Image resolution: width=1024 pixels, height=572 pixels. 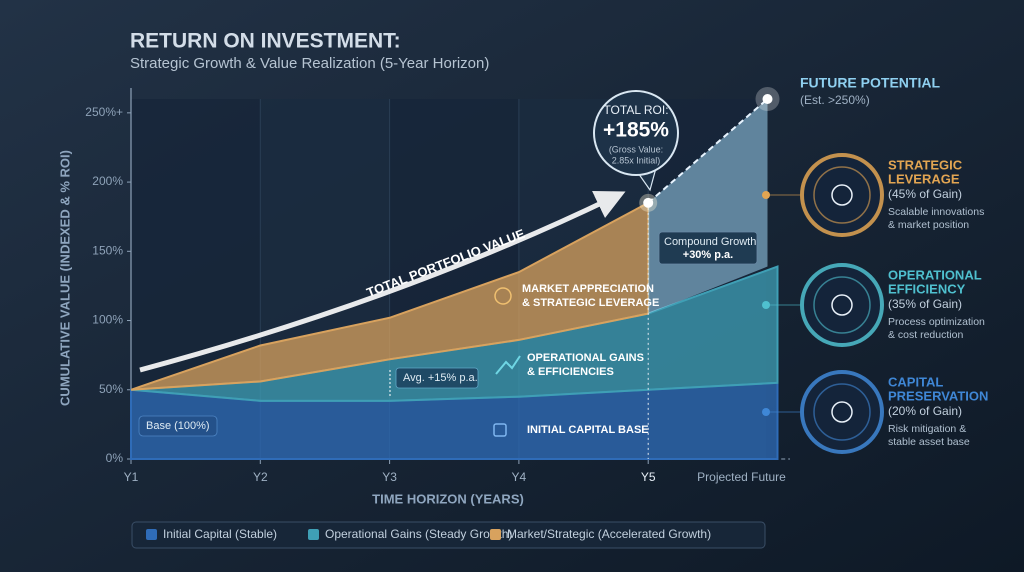 What do you see at coordinates (500, 430) in the screenshot?
I see `initial-icon` at bounding box center [500, 430].